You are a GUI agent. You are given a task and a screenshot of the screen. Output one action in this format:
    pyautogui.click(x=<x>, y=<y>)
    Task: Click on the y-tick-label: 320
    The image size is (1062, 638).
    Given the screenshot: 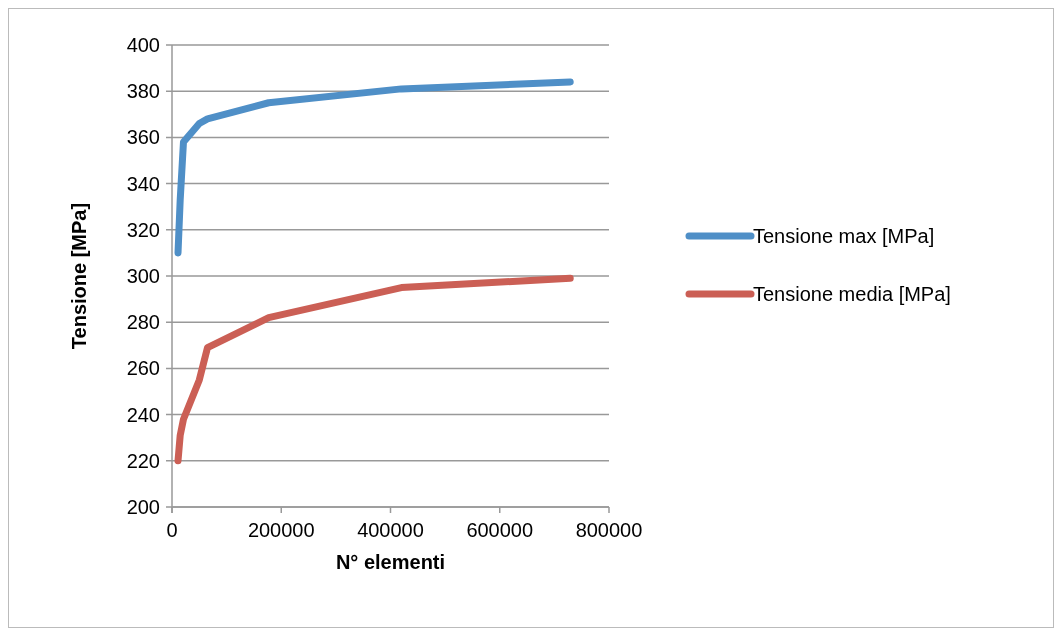 What is the action you would take?
    pyautogui.click(x=143, y=229)
    